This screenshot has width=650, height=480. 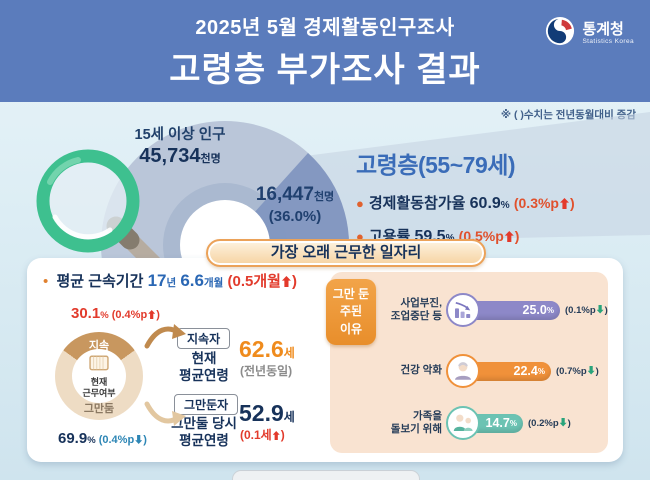 I want to click on reason-change: (0.7%p), so click(x=577, y=371).